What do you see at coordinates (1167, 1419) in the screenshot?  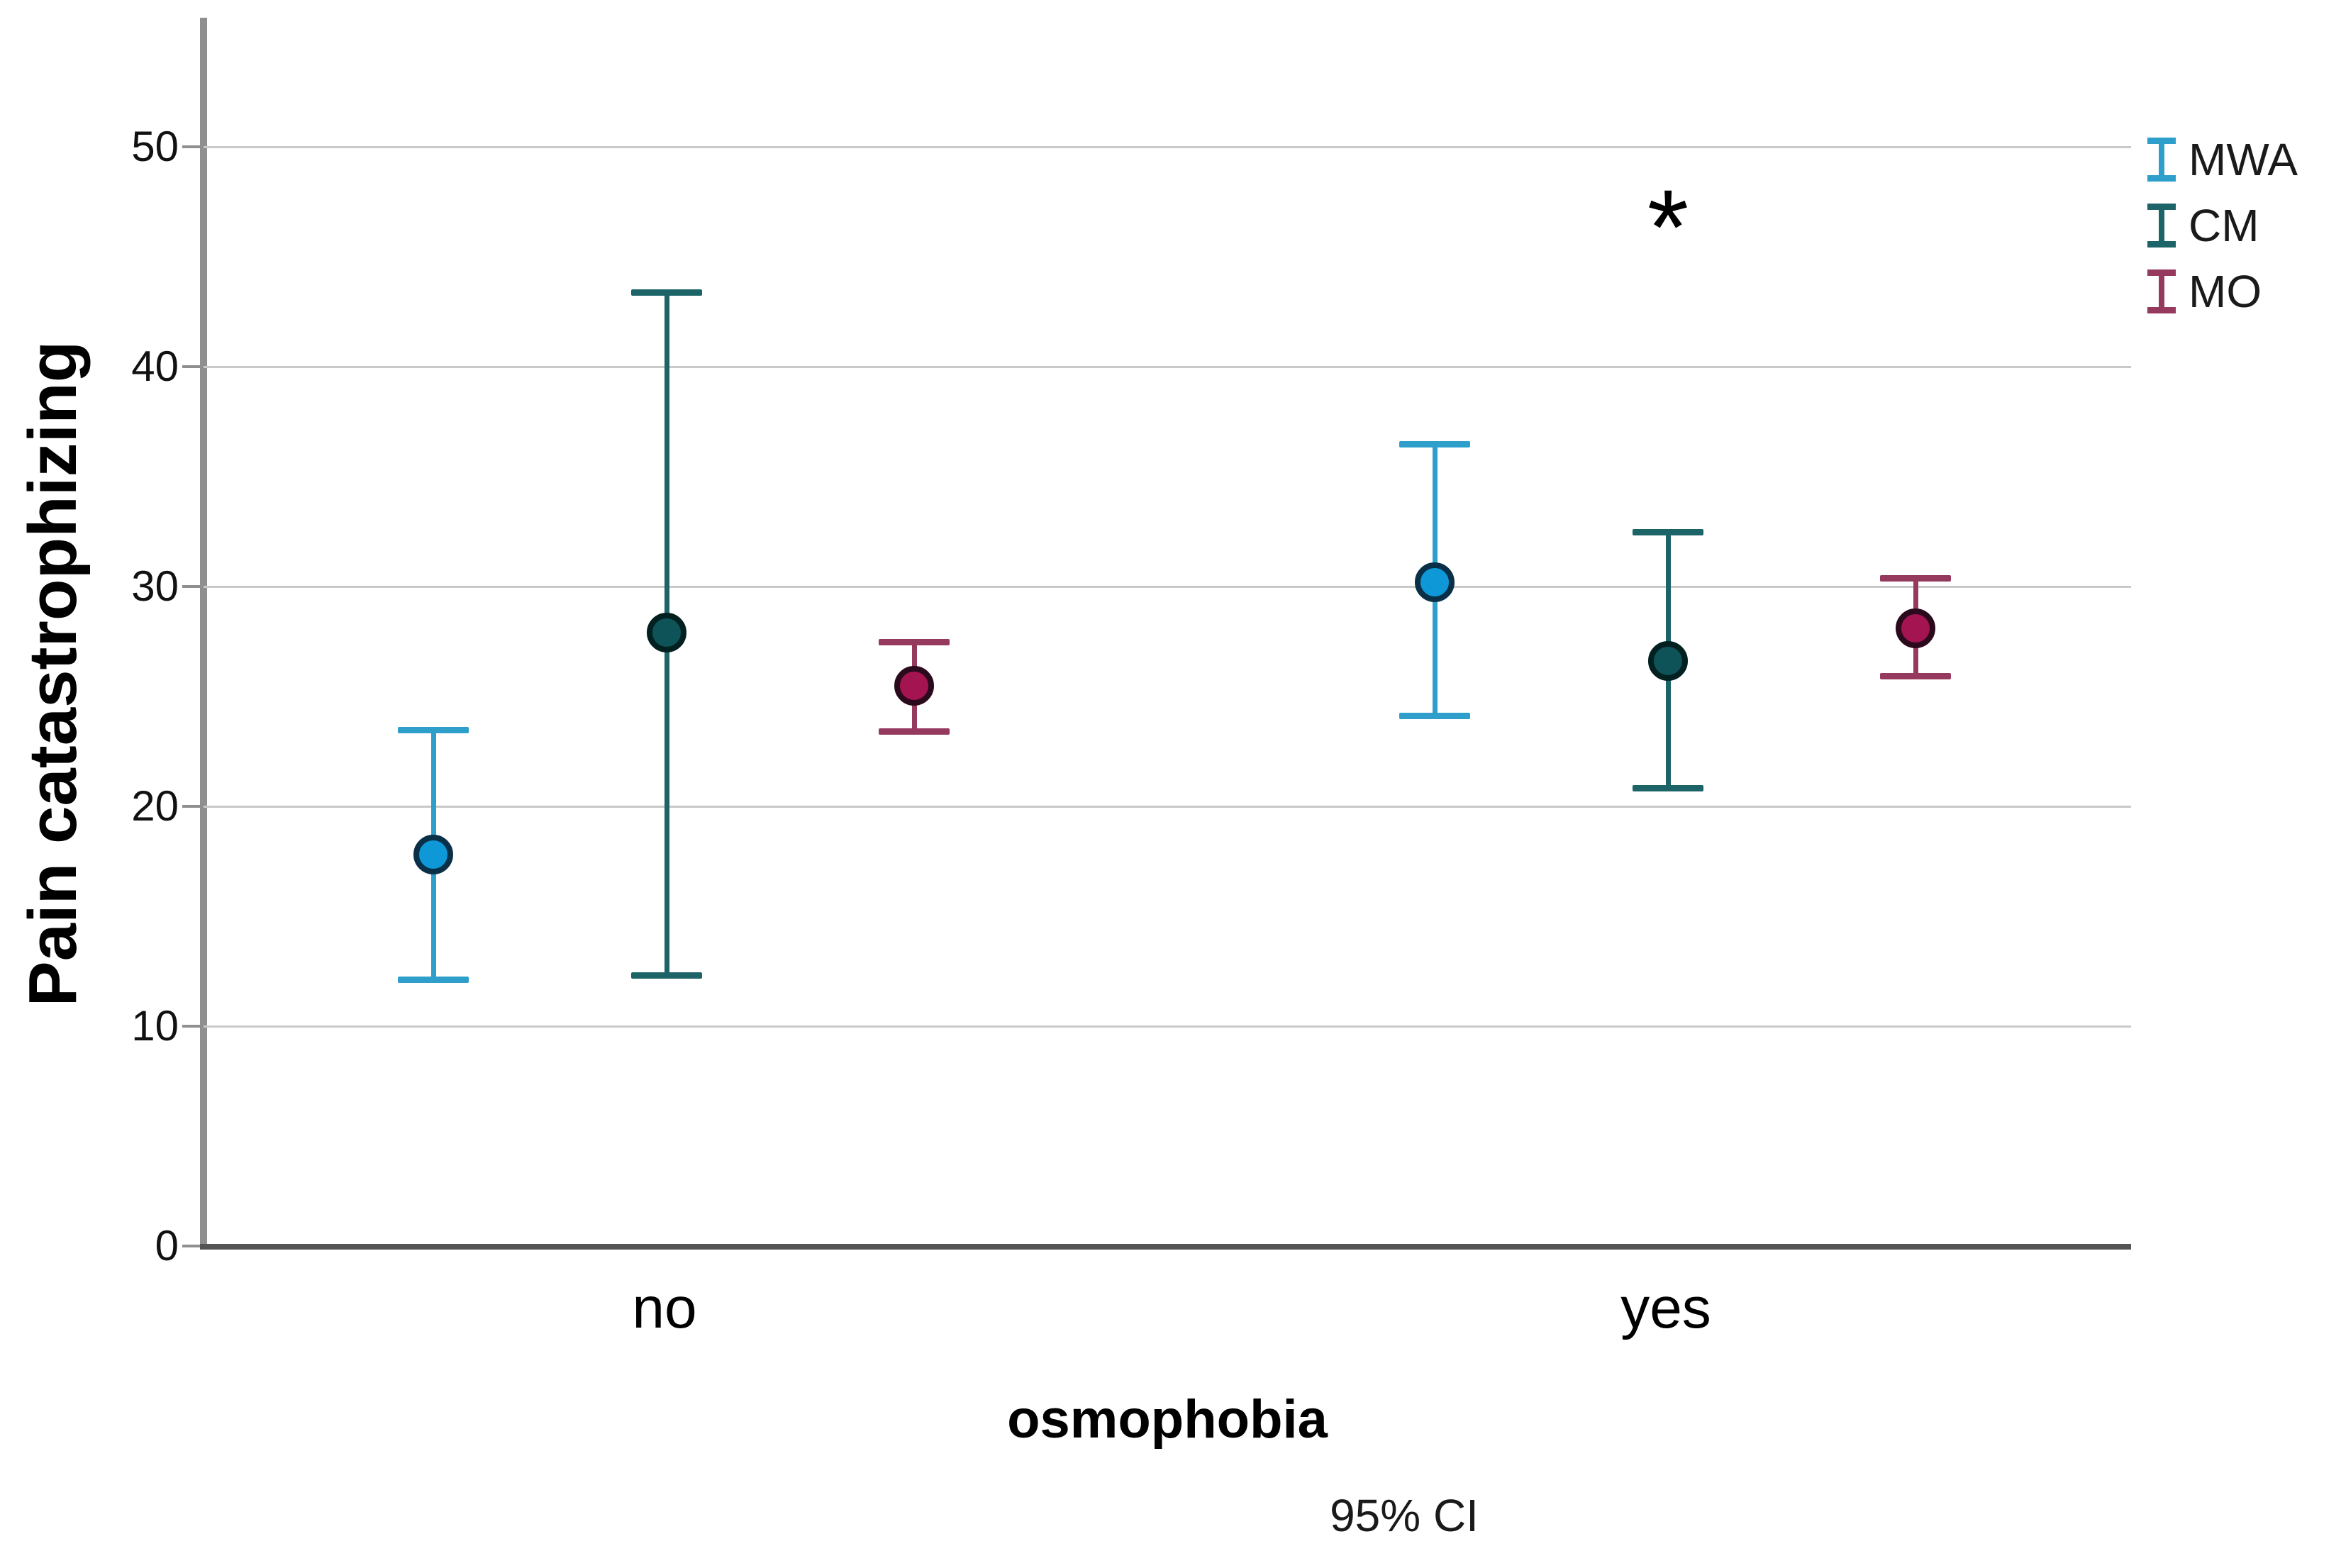 I see `x-axis-title: osmophobia` at bounding box center [1167, 1419].